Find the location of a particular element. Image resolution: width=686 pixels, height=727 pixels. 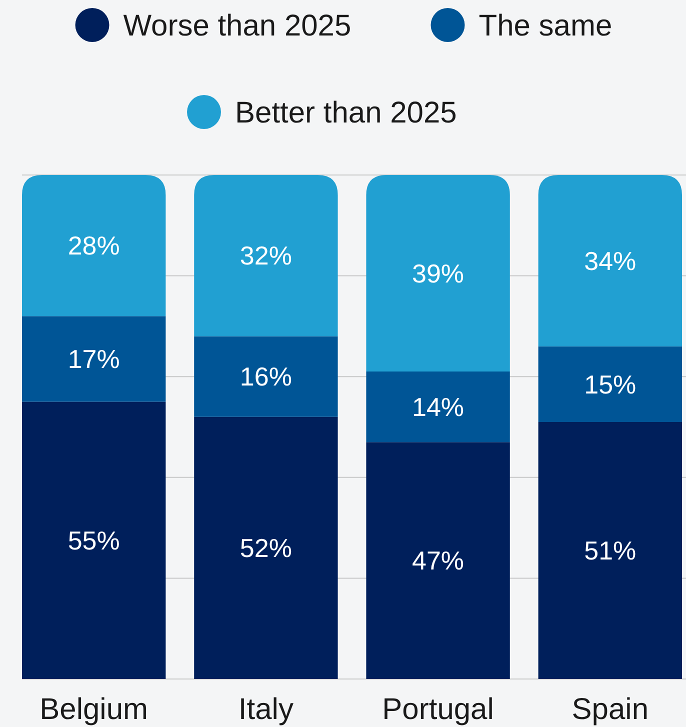

data-label: 51% is located at coordinates (610, 551).